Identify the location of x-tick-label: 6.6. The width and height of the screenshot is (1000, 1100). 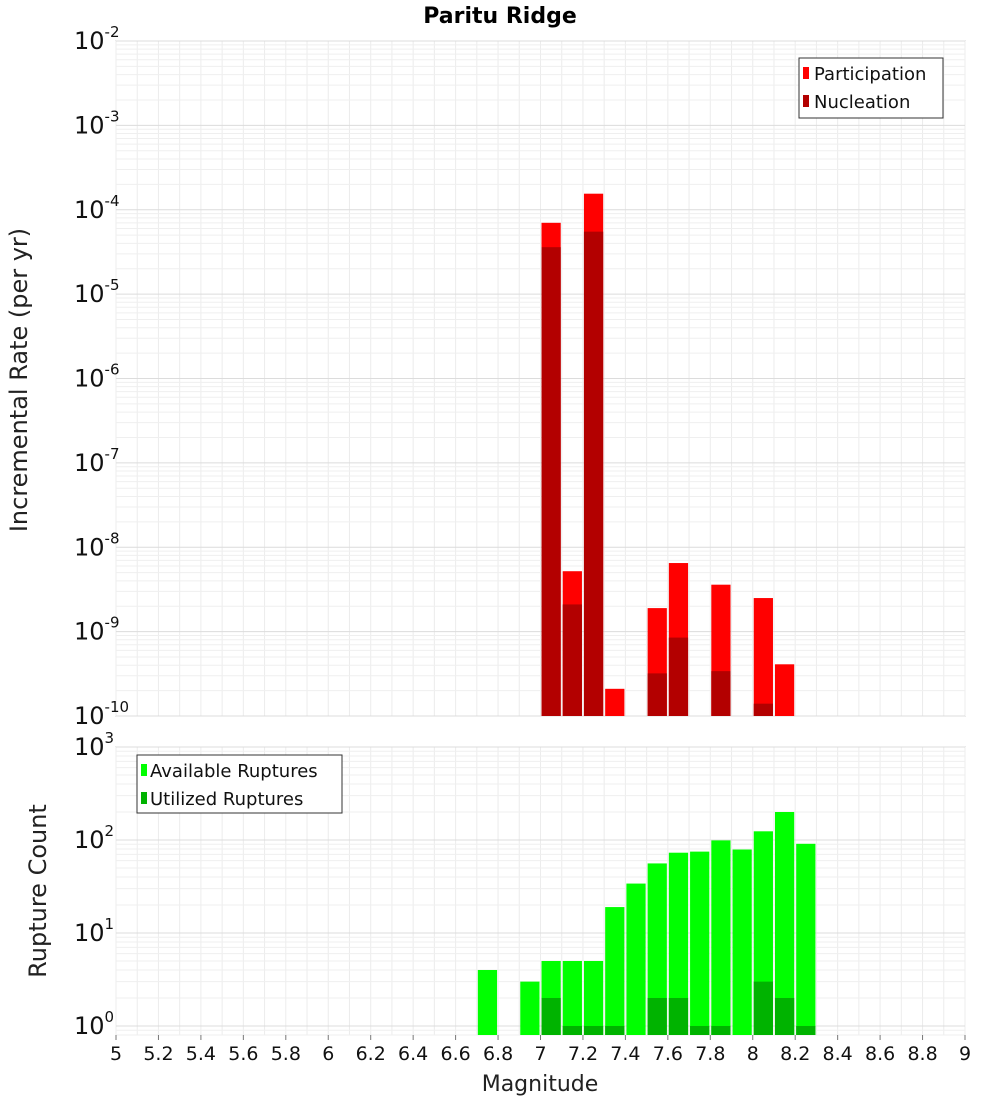
(455, 1054).